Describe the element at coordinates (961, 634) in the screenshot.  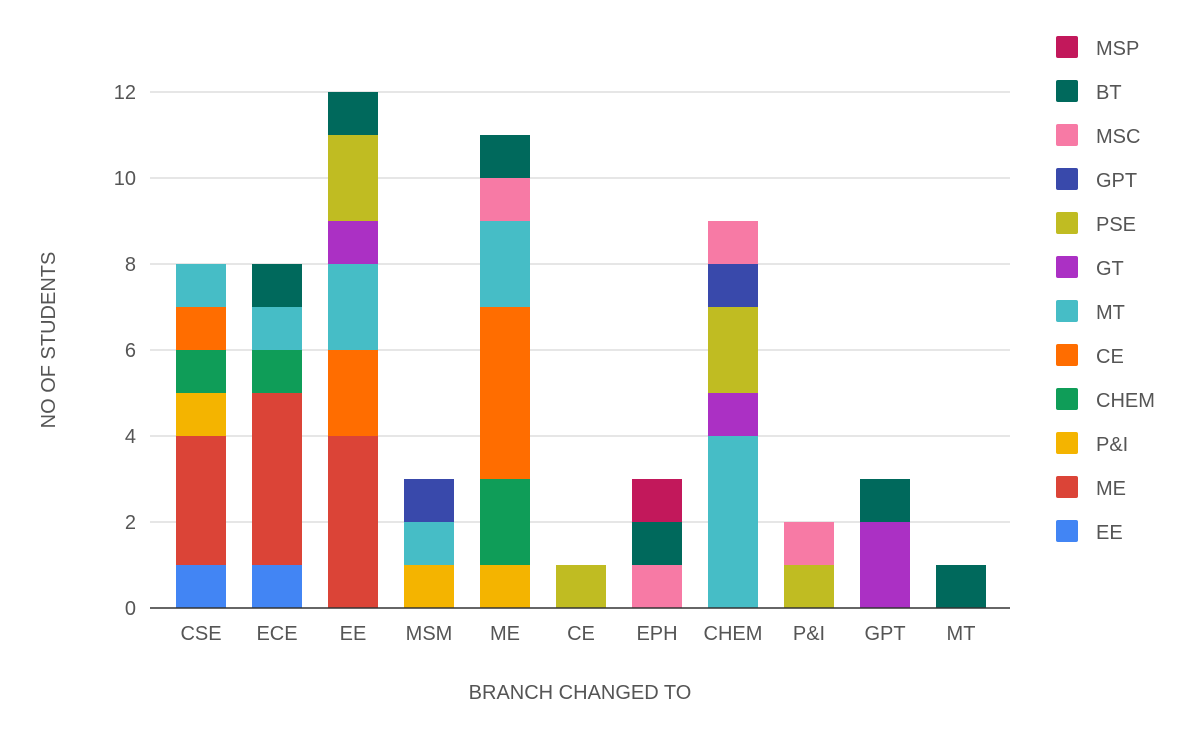
I see `x-tick-label: MT` at that location.